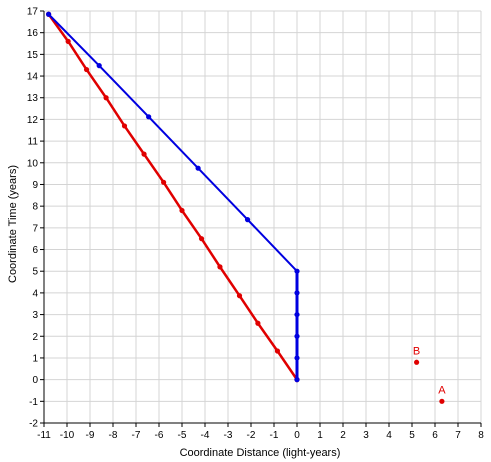 The width and height of the screenshot is (491, 462). I want to click on x-tick-label: 1, so click(320, 435).